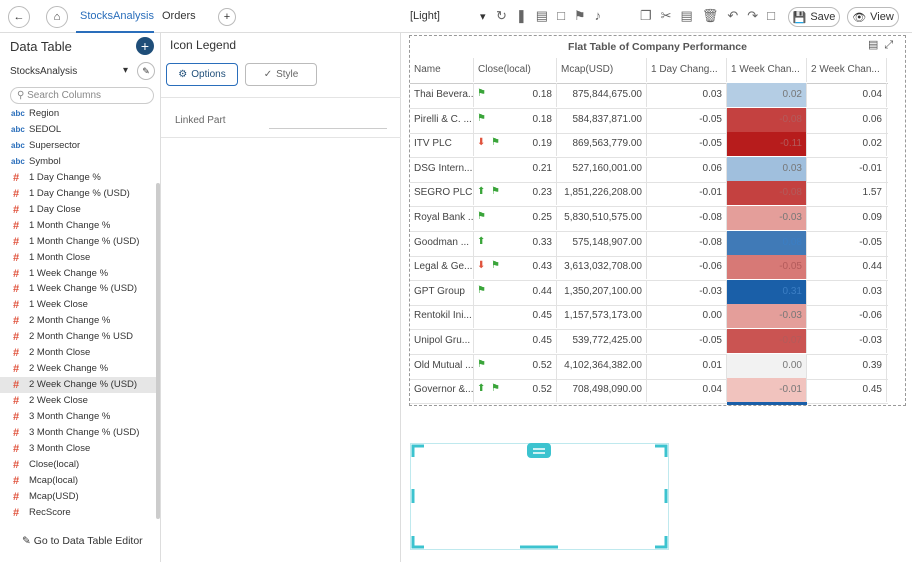  Describe the element at coordinates (78, 289) in the screenshot. I see `column-item: #1 Week Change % (USD)` at that location.